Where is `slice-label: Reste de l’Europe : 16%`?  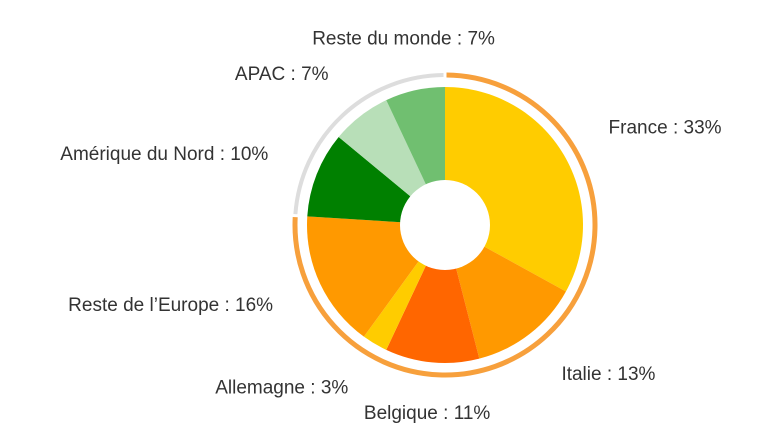 slice-label: Reste de l’Europe : 16% is located at coordinates (170, 305).